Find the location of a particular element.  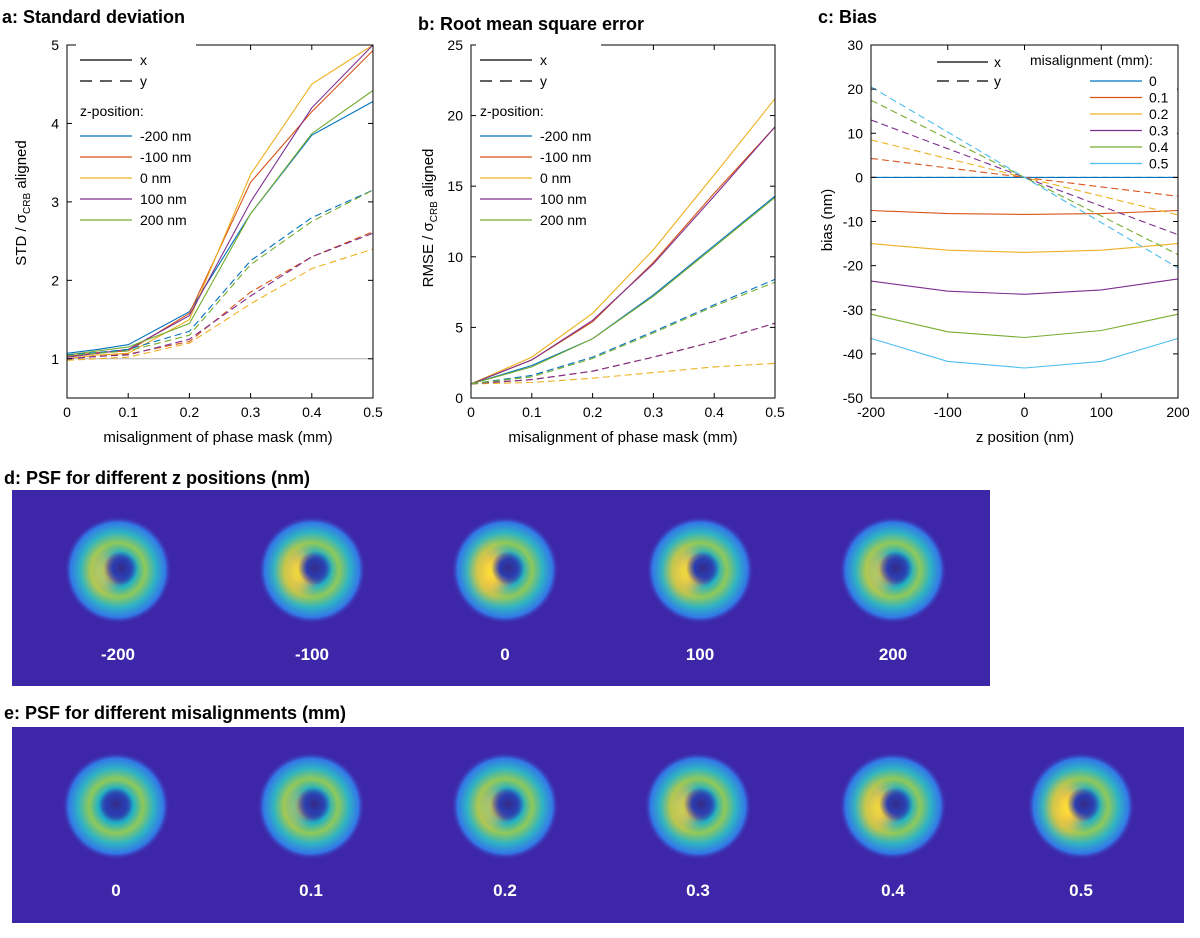

legend-series-label: -200 nm is located at coordinates (565, 136).